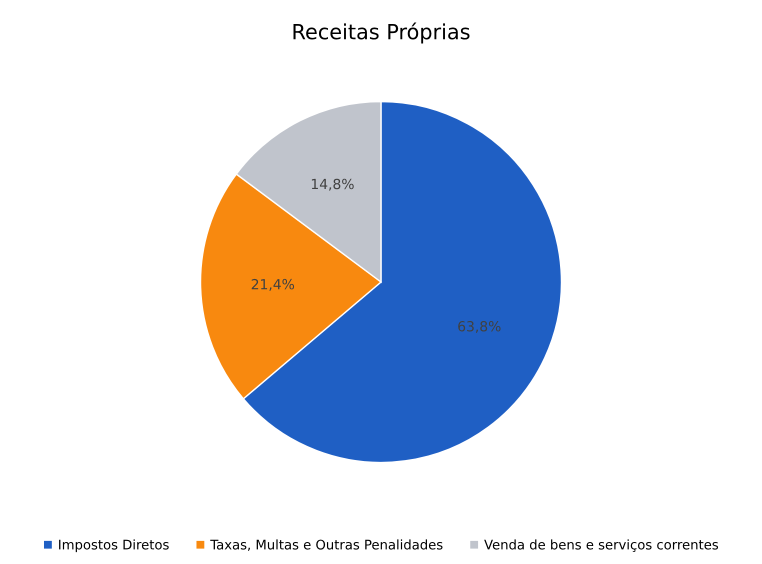  Describe the element at coordinates (114, 545) in the screenshot. I see `legend-label: Impostos Diretos` at that location.